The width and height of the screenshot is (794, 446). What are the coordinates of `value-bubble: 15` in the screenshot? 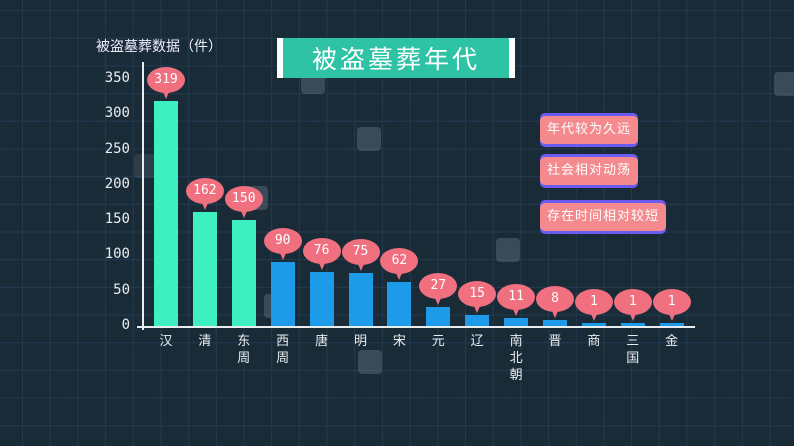 It's located at (477, 297).